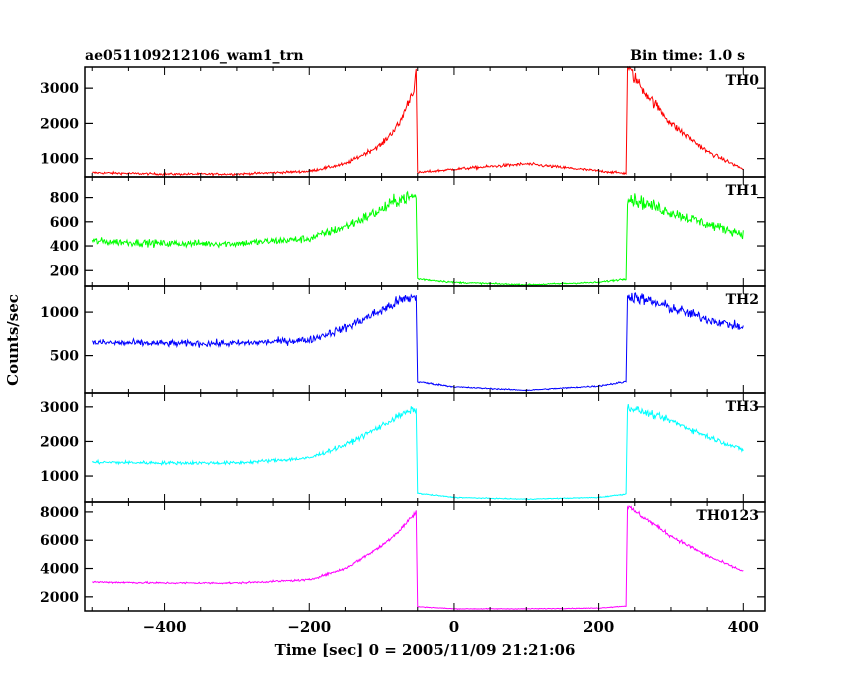 Image resolution: width=850 pixels, height=680 pixels. I want to click on panel-frame-th0, so click(425, 122).